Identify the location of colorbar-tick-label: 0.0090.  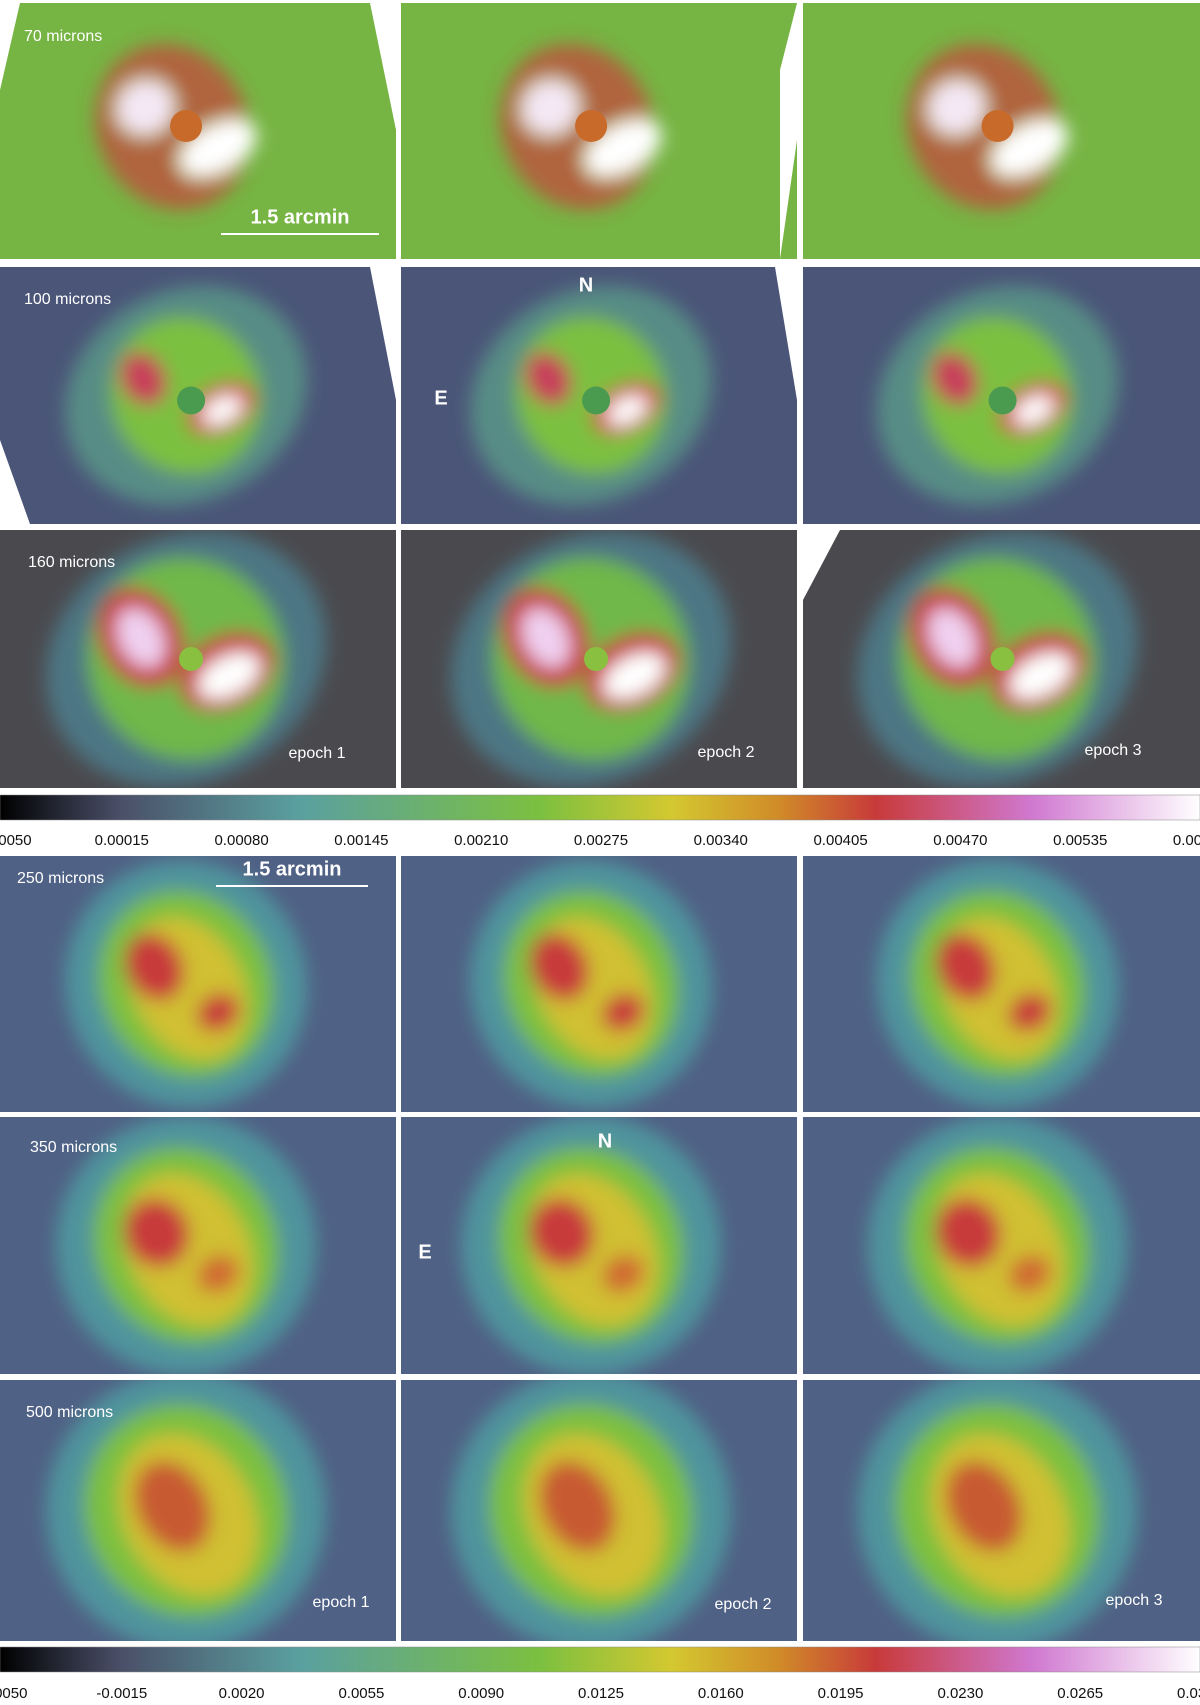
(481, 1693).